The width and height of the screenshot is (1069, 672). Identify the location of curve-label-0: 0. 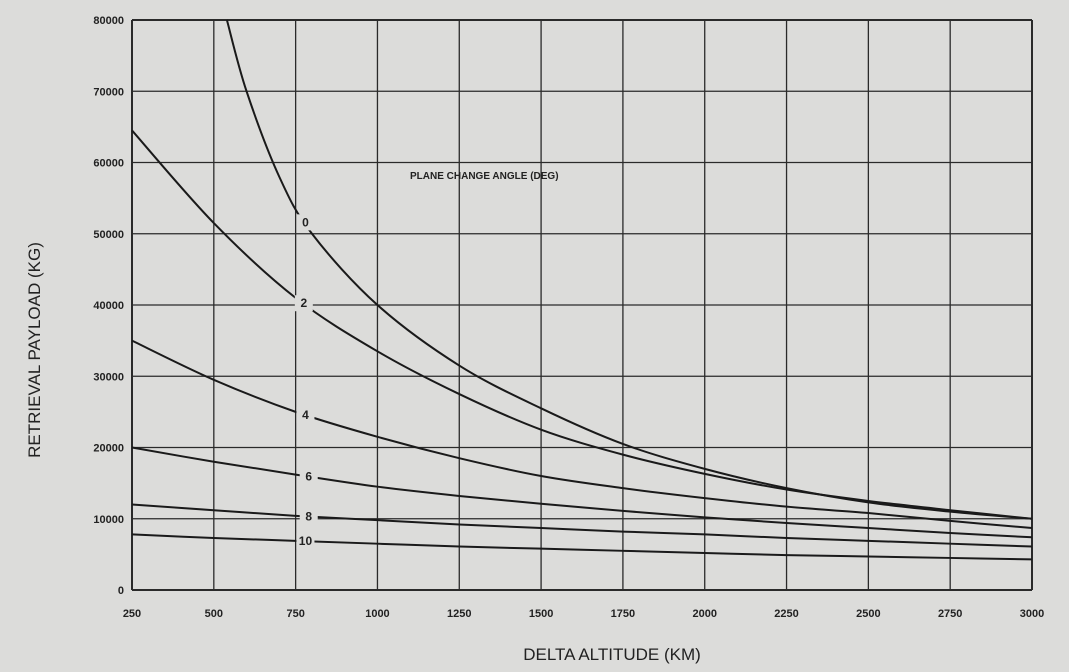
(305, 222).